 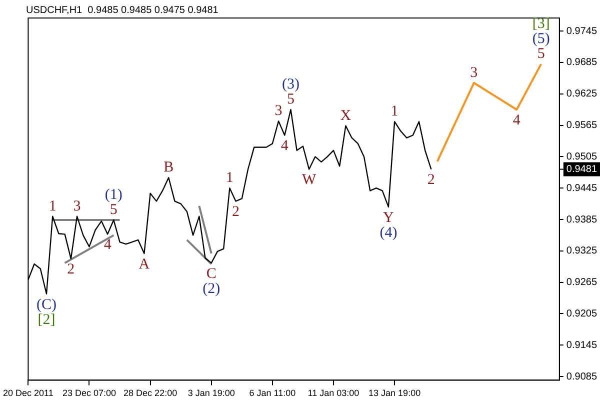 I want to click on annotation: [2], so click(x=47, y=320).